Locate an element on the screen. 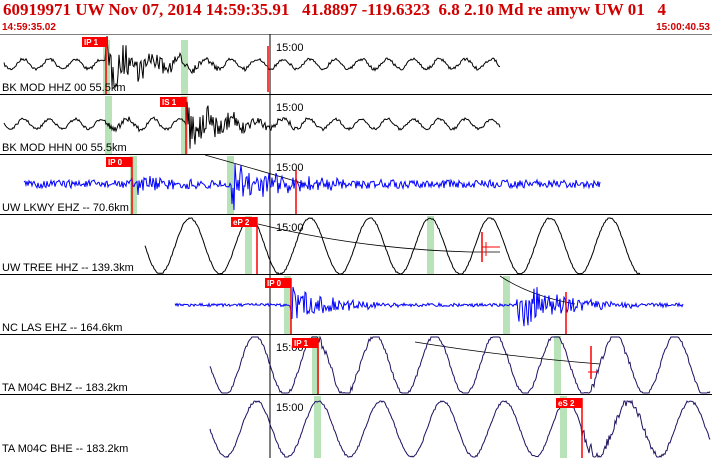 This screenshot has width=712, height=458. pick-marker: eP 2 is located at coordinates (244, 245).